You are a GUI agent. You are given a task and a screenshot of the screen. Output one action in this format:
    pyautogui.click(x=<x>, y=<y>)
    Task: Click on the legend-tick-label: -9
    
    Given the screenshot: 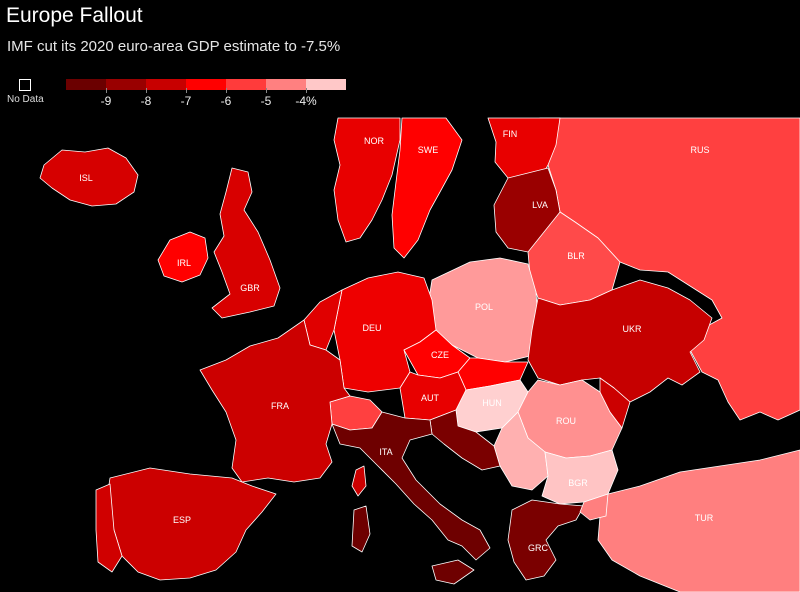 What is the action you would take?
    pyautogui.click(x=106, y=101)
    